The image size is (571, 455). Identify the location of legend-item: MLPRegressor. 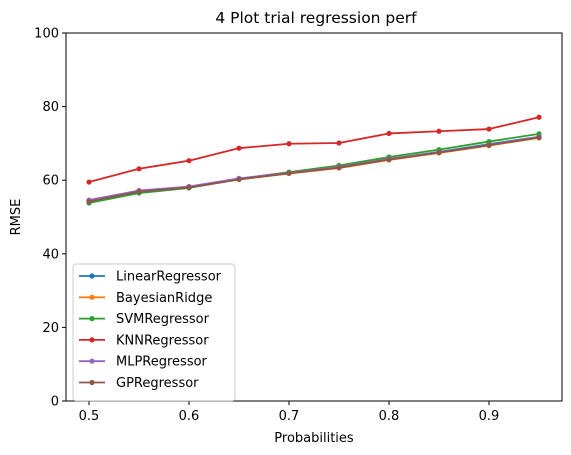
(143, 362).